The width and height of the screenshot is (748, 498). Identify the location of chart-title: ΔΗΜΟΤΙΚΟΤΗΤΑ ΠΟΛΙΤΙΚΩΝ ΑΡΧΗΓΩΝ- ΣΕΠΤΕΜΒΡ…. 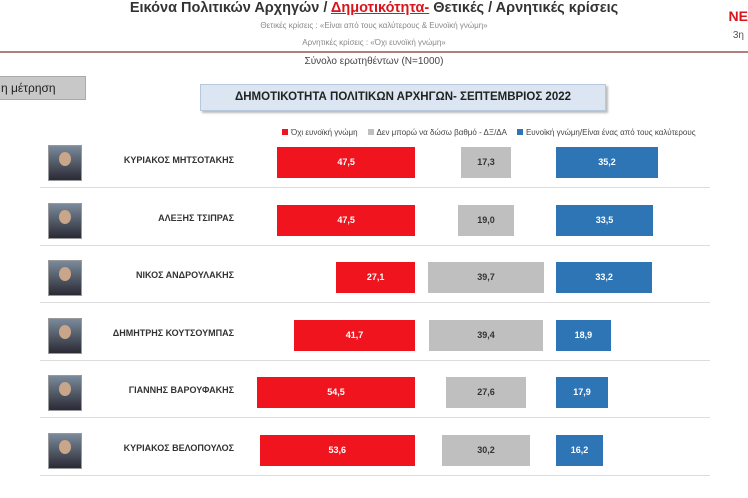
(403, 97).